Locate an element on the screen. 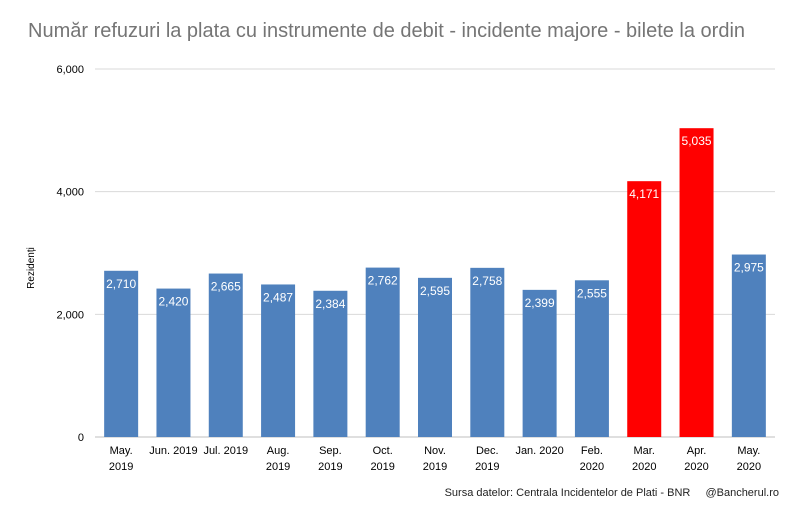 The width and height of the screenshot is (805, 527). x-tick-label: Nov. is located at coordinates (435, 451).